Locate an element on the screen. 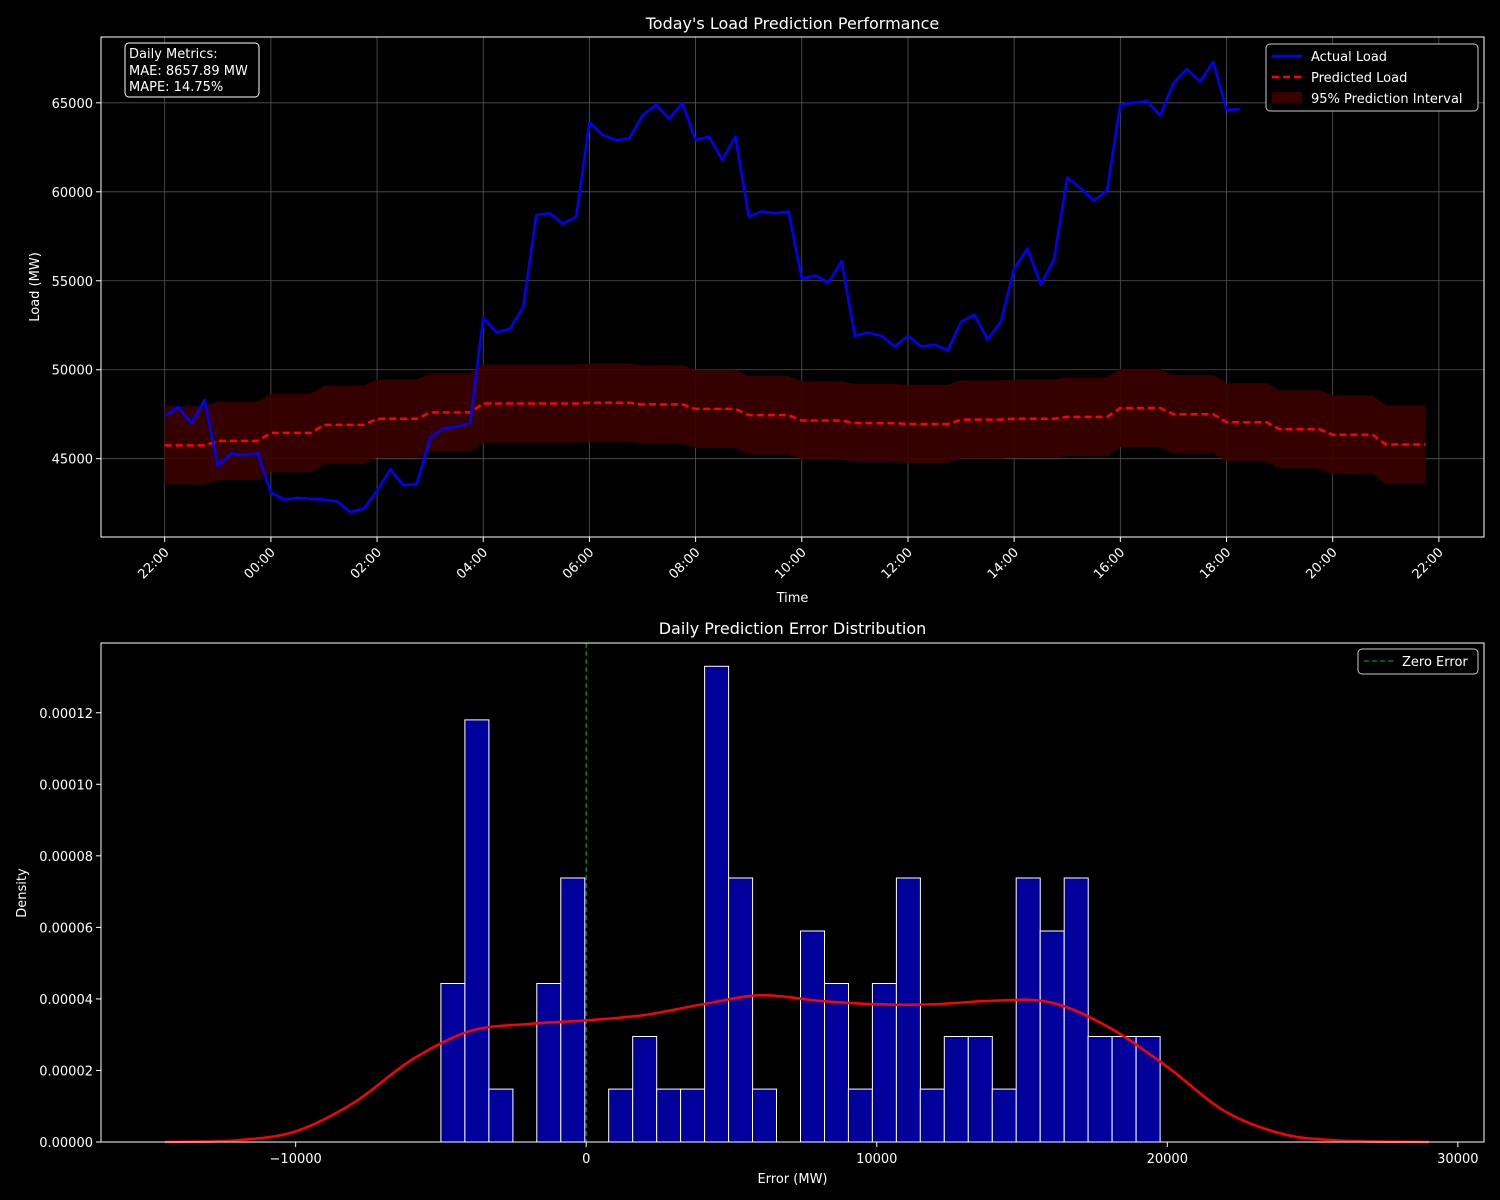 This screenshot has width=1500, height=1200. chart-title: Today's Load Prediction Performance is located at coordinates (792, 23).